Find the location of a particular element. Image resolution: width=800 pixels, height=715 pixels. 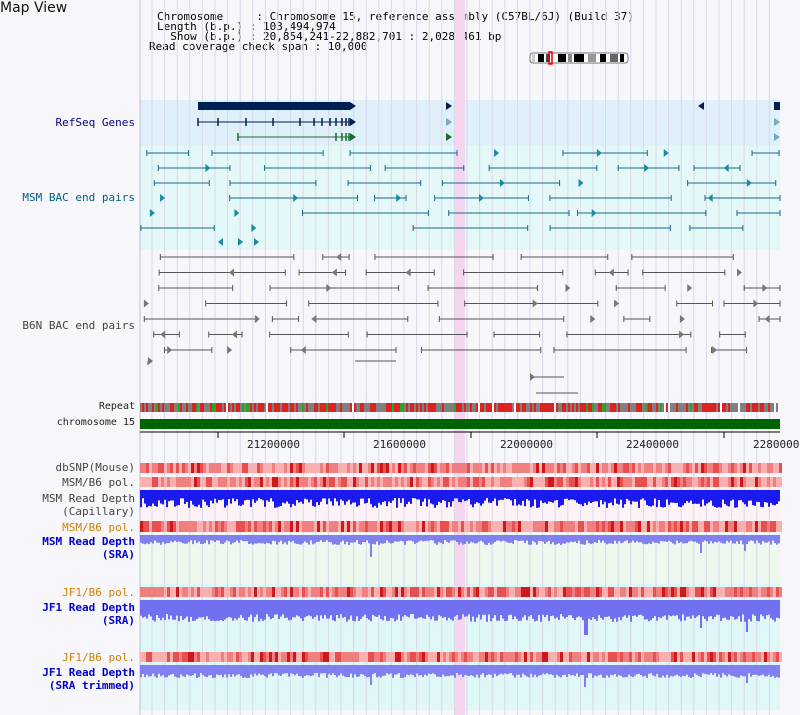

track-label-msm-bac: MSM BAC end pairs is located at coordinates (78, 197).